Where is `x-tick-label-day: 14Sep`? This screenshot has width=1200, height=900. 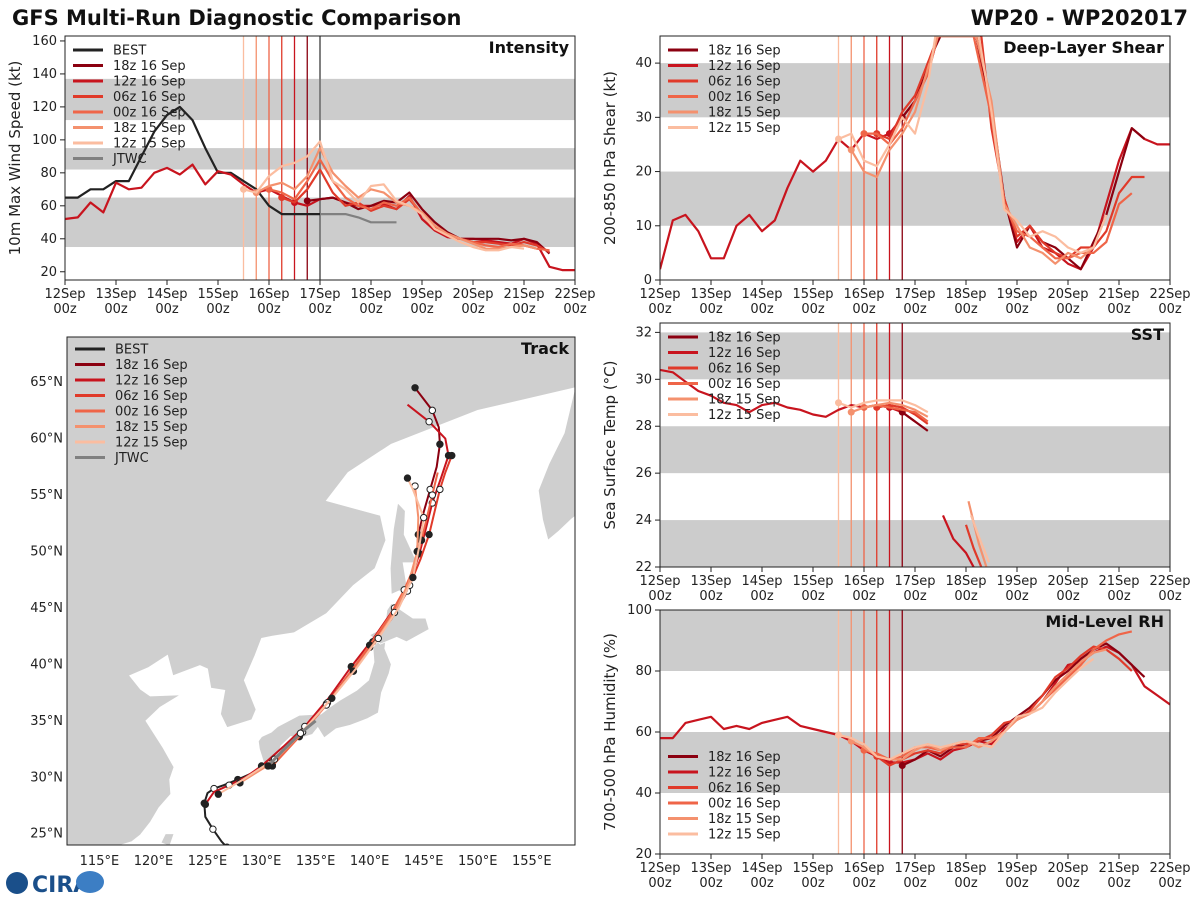 x-tick-label-day: 14Sep is located at coordinates (761, 294).